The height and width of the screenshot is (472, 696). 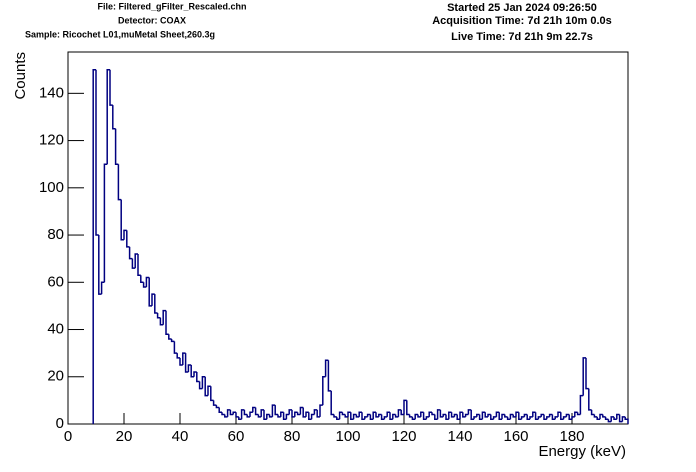 What do you see at coordinates (60, 423) in the screenshot?
I see `y-tick-label: 0` at bounding box center [60, 423].